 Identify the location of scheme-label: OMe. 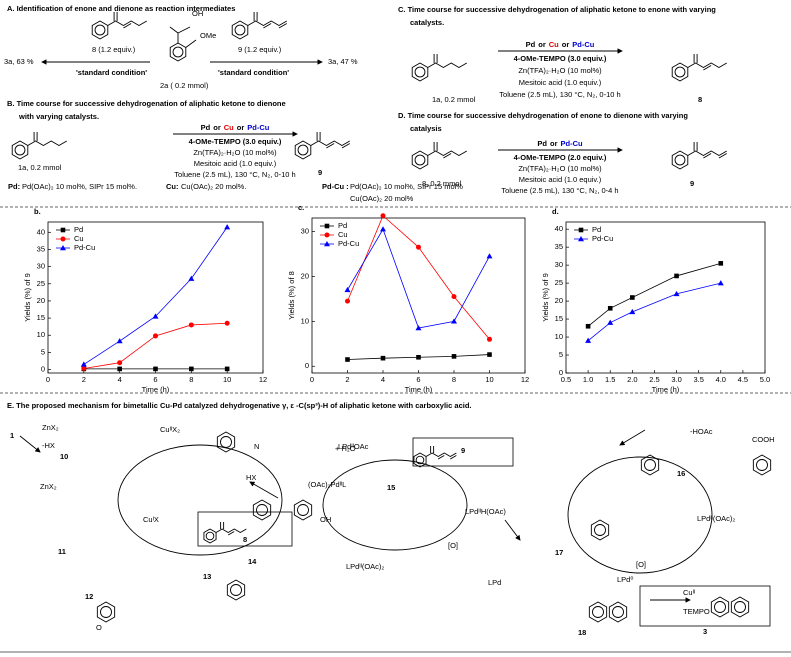
(208, 35).